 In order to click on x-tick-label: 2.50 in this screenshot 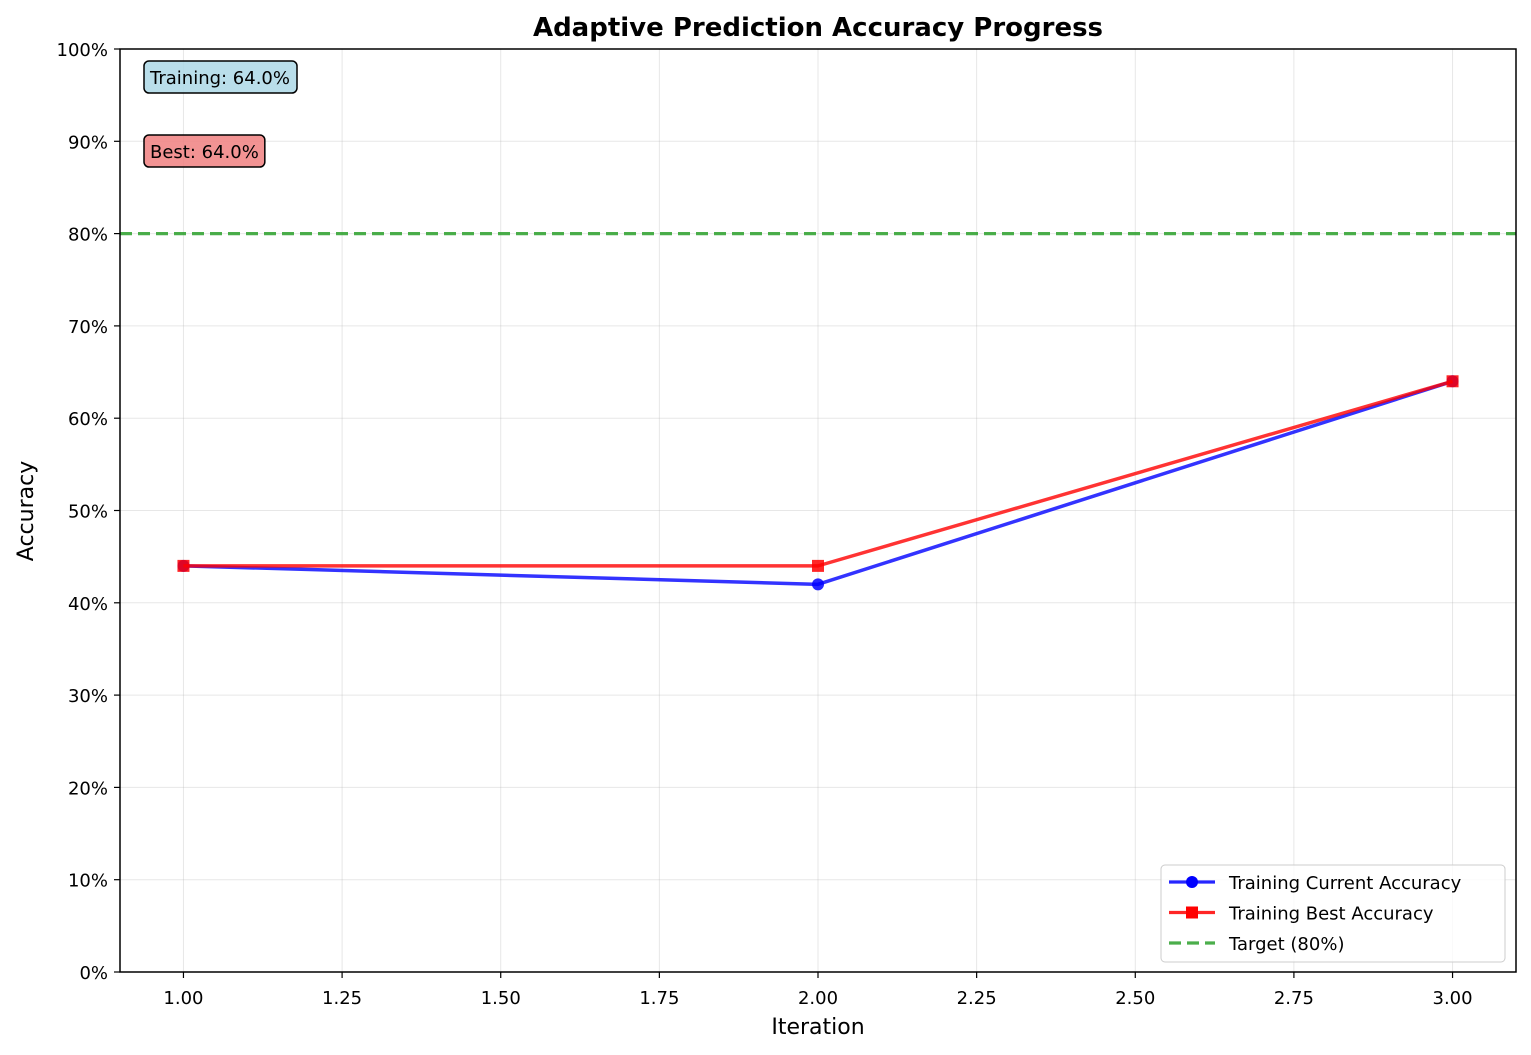, I will do `click(1135, 998)`.